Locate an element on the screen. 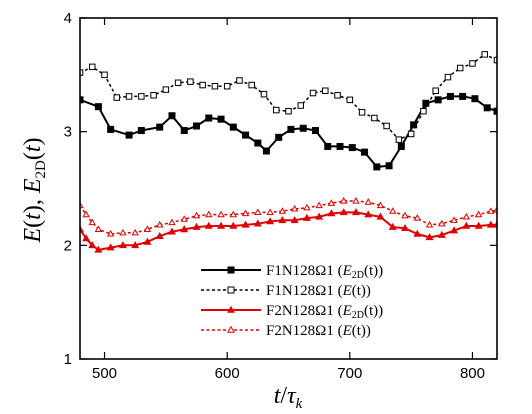 This screenshot has width=532, height=414. x-axis-title: t/τk is located at coordinates (288, 397).